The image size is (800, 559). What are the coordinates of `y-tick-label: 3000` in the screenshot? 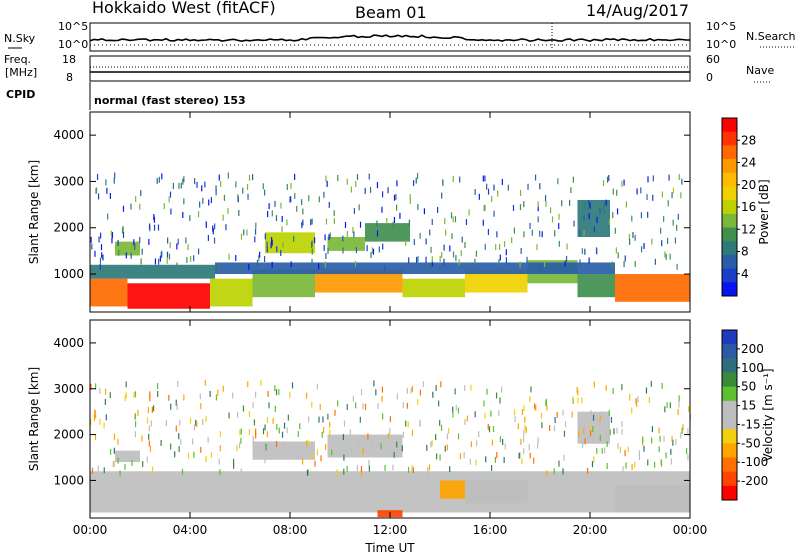 It's located at (68, 389).